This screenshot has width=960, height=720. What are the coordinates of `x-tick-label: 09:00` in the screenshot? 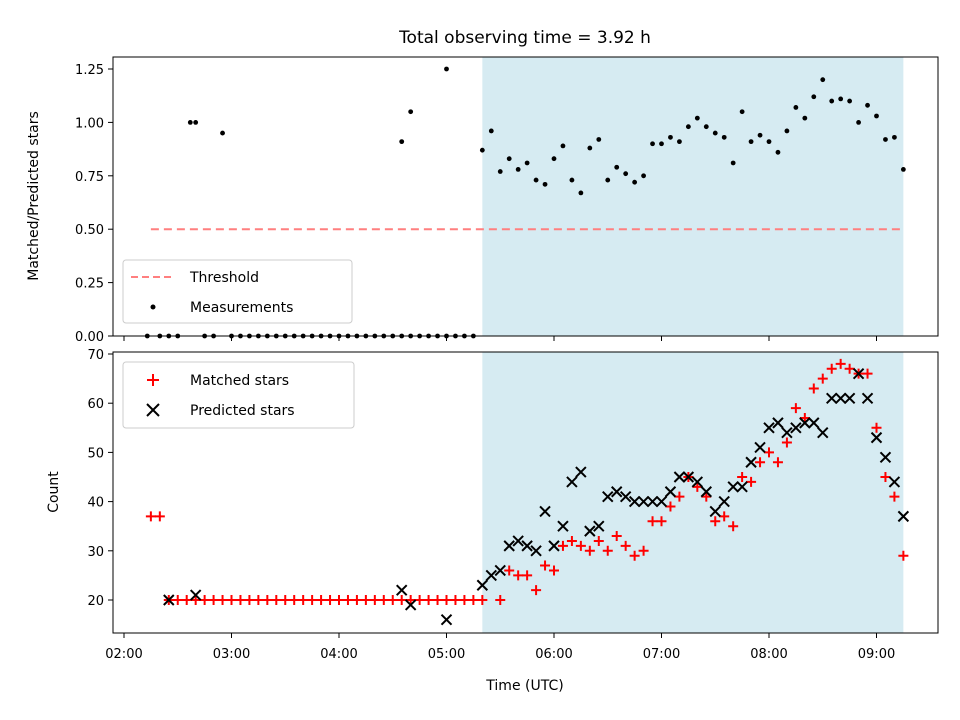 It's located at (876, 654).